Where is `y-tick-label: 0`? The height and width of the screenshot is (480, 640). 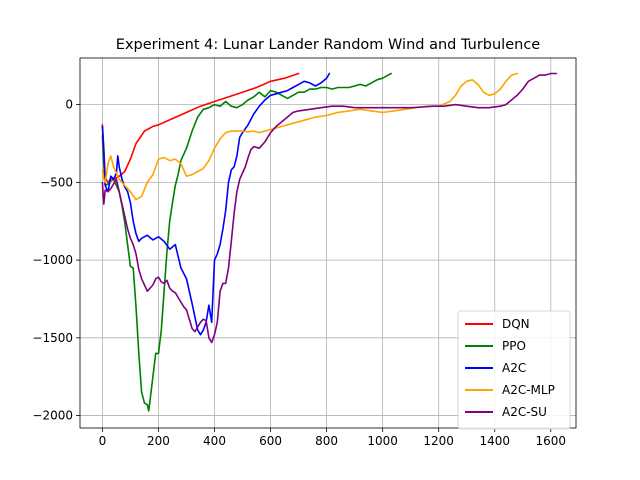 y-tick-label: 0 is located at coordinates (69, 105).